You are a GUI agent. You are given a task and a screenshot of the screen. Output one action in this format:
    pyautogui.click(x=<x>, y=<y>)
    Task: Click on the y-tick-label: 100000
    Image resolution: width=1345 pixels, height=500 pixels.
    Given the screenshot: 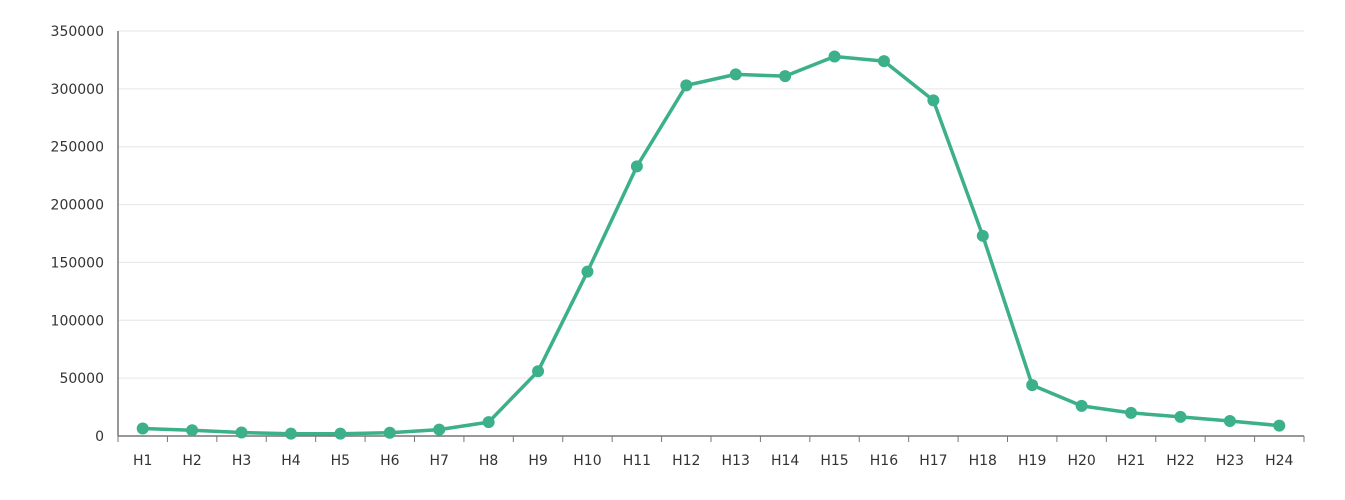 What is the action you would take?
    pyautogui.click(x=77, y=321)
    